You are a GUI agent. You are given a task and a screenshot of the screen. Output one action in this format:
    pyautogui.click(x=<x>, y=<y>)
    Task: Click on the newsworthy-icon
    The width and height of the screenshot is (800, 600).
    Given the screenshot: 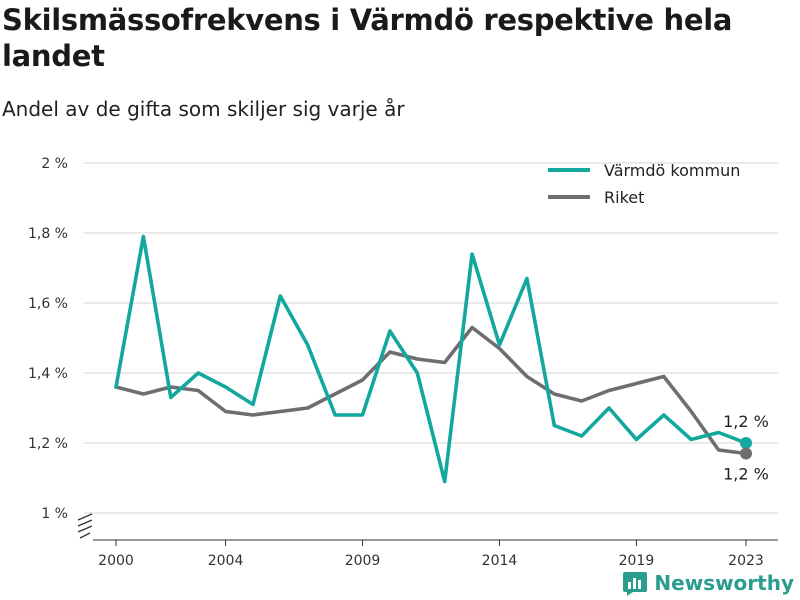 What is the action you would take?
    pyautogui.click(x=635, y=584)
    